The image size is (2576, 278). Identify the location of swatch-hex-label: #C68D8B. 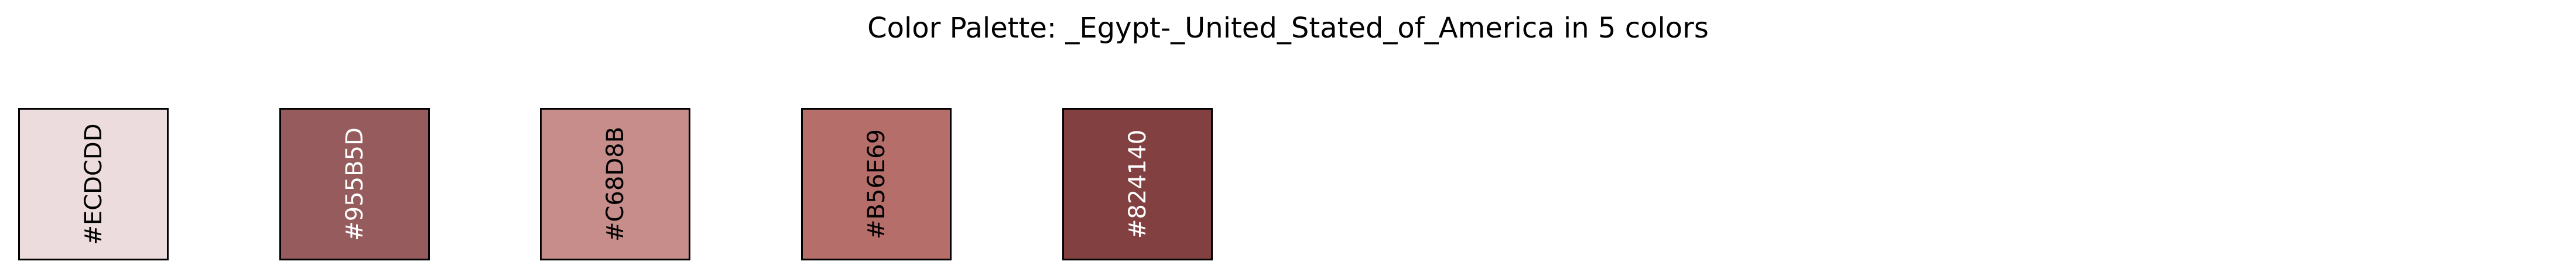
(615, 184).